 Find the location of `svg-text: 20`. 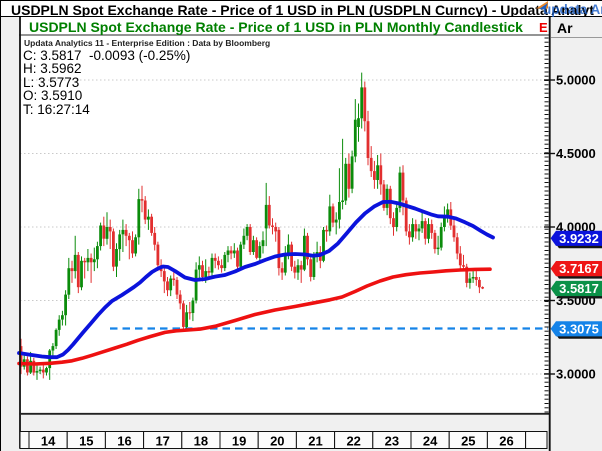

svg-text: 20 is located at coordinates (277, 441).